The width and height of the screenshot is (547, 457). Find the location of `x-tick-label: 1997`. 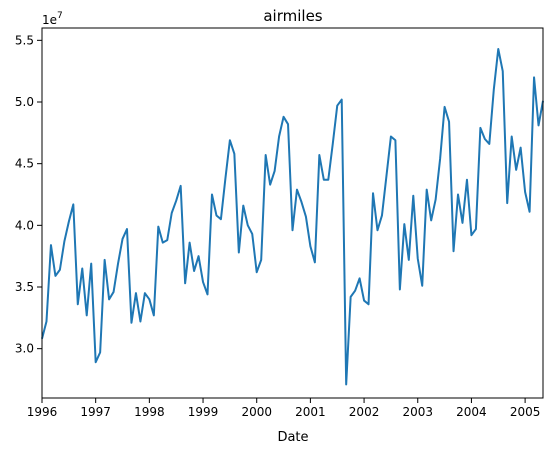

x-tick-label: 1997 is located at coordinates (95, 412).